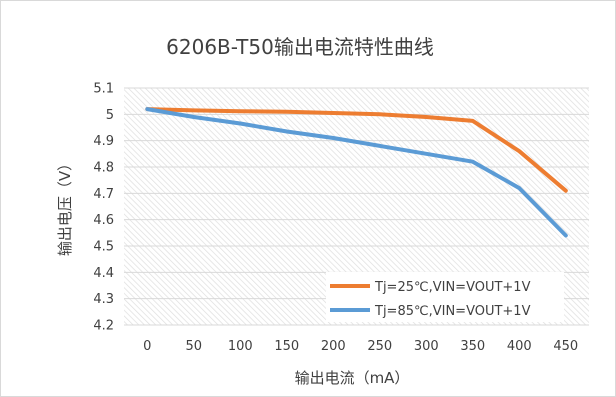  I want to click on legend-label-25c: Tj=25℃,VIN=VOUT+1V, so click(452, 287).